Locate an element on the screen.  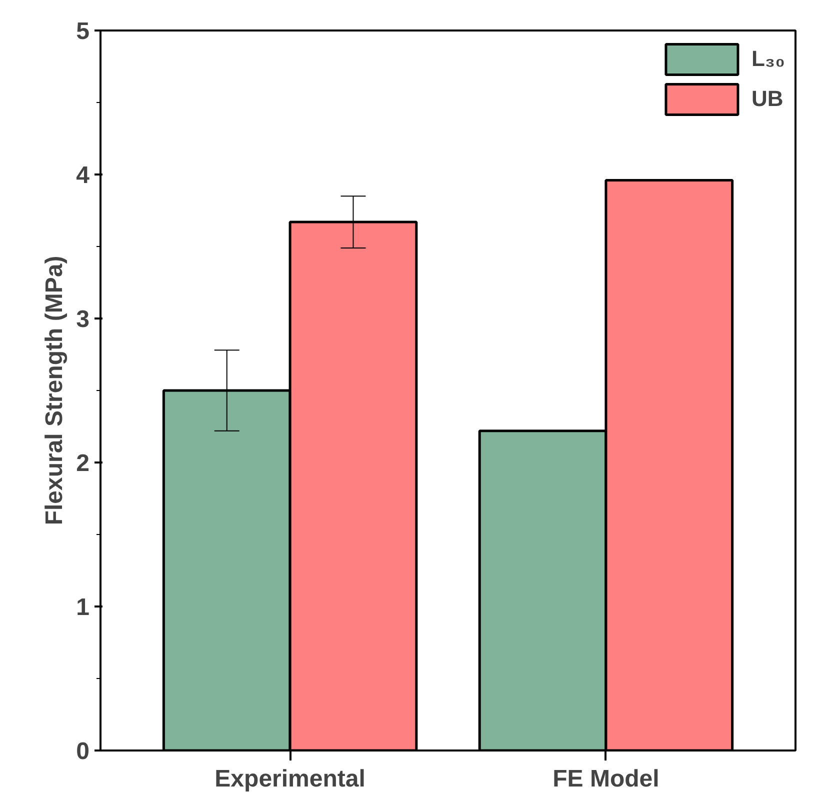
y-tick-label: 5 is located at coordinates (83, 31).